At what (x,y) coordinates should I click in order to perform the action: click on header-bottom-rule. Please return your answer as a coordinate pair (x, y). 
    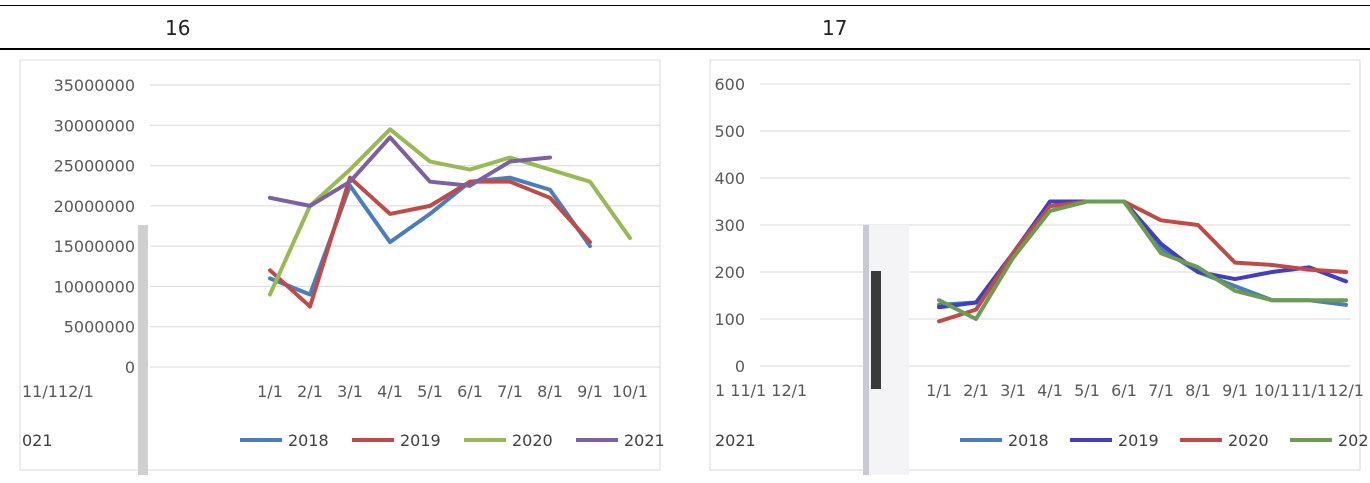
    Looking at the image, I should click on (685, 49).